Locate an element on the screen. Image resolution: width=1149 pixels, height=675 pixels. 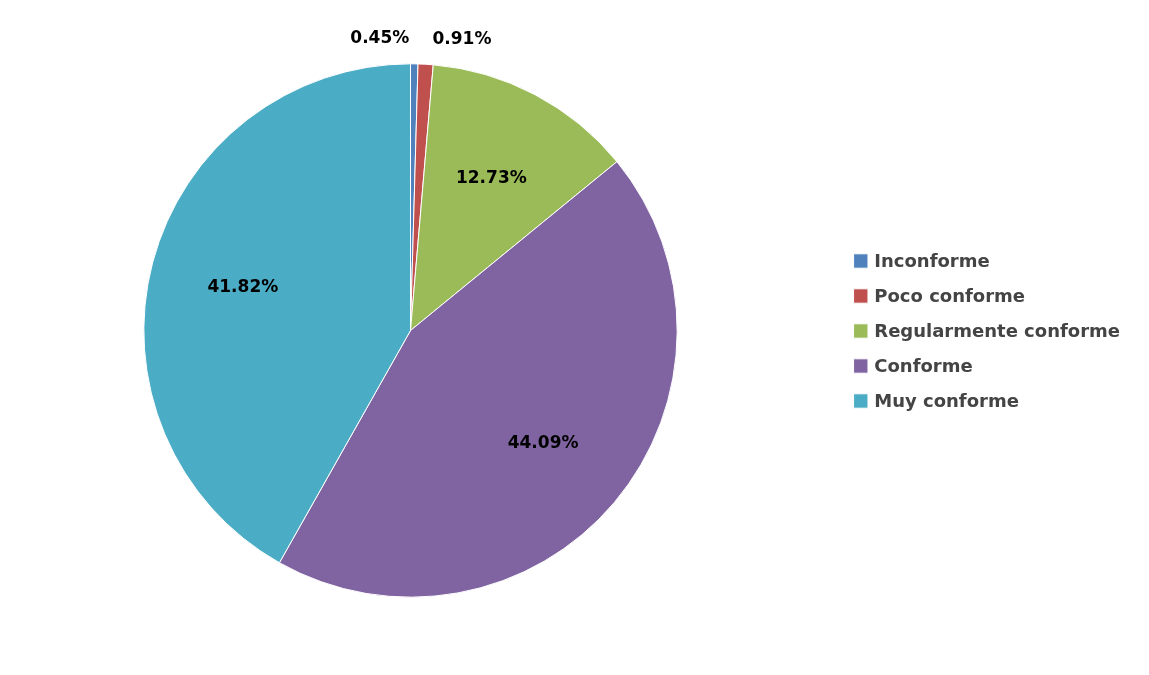
legend-label: Muy conforme is located at coordinates (946, 400).